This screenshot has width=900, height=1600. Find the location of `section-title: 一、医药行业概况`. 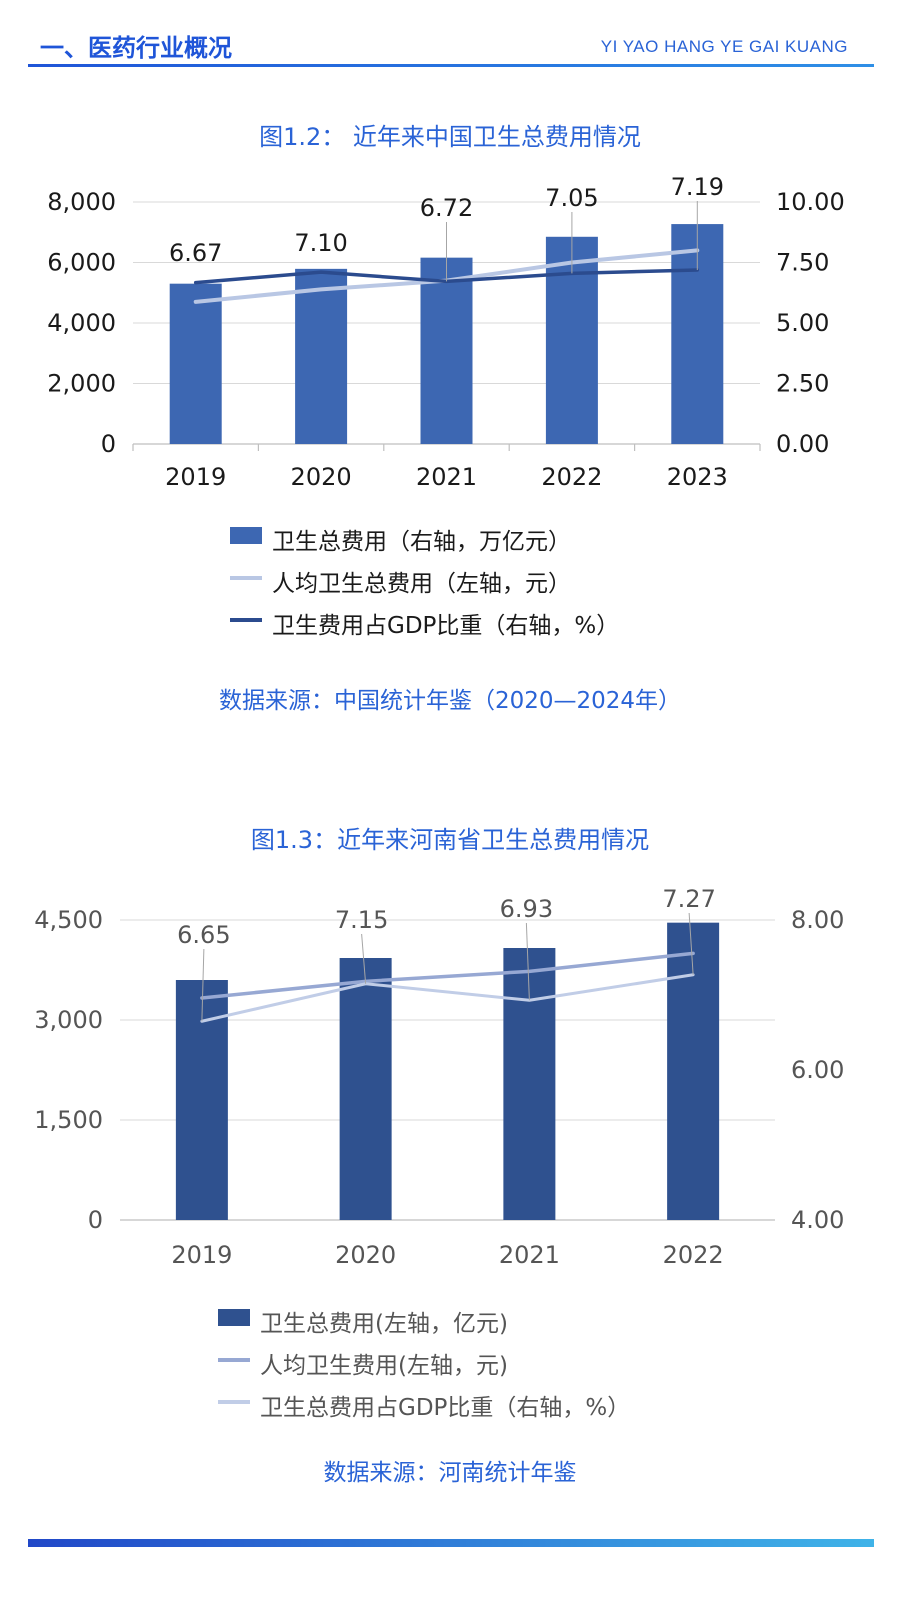

section-title: 一、医药行业概况 is located at coordinates (136, 48).